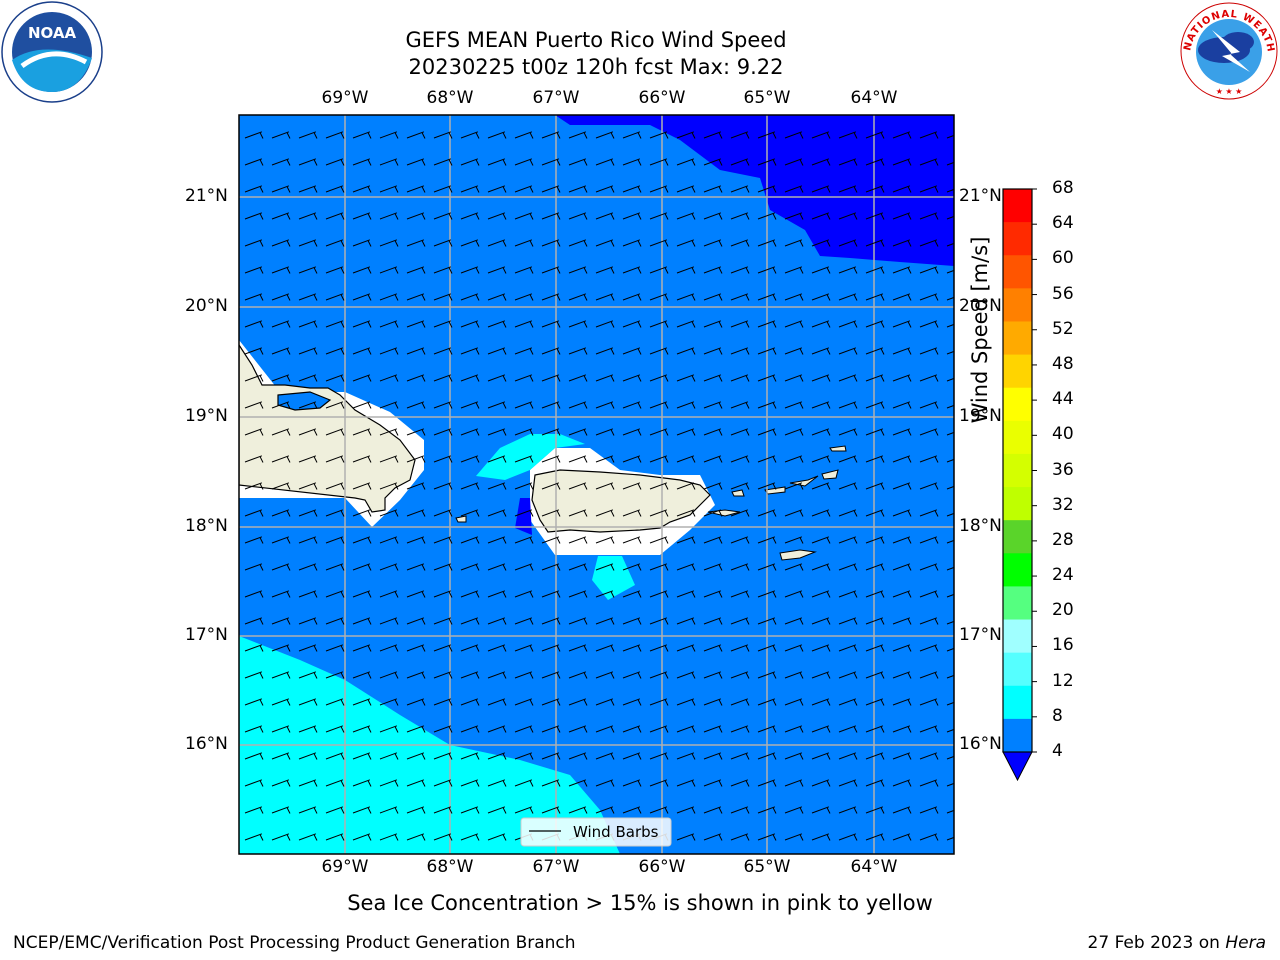 This screenshot has width=1280, height=960. Describe the element at coordinates (556, 867) in the screenshot. I see `lon-label-bottom: 67°W` at that location.